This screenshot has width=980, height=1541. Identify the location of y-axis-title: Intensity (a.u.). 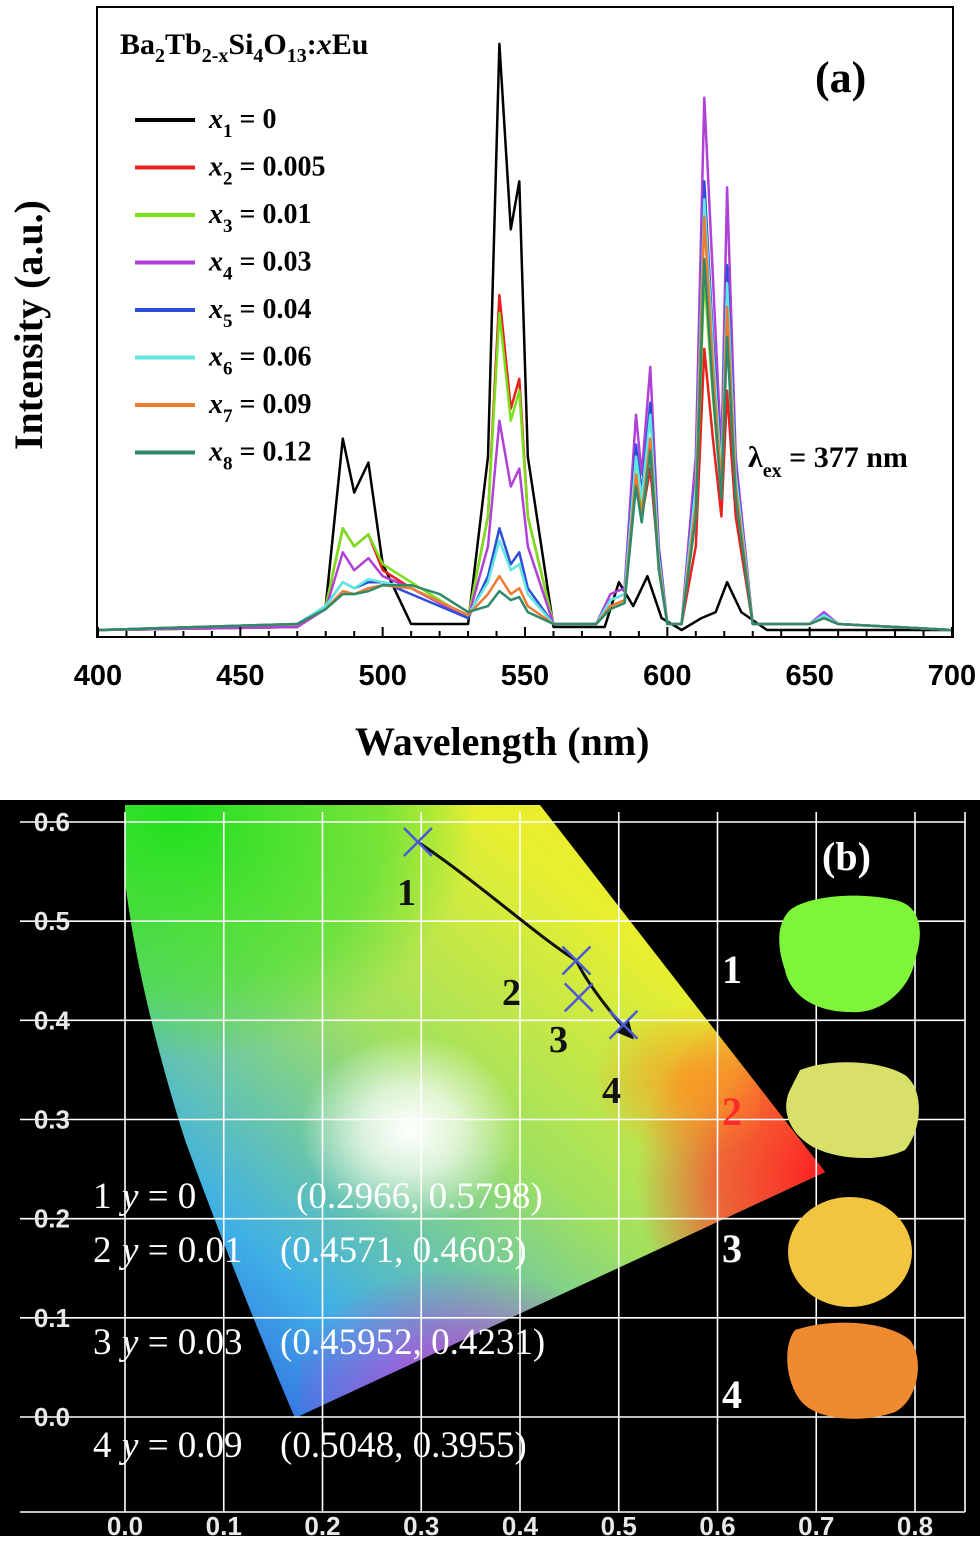
(28, 325).